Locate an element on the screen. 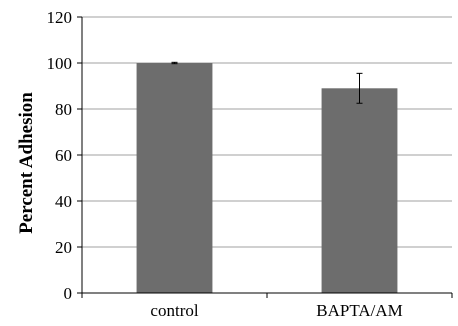 This screenshot has width=458, height=326. y-tick-label: 120 is located at coordinates (60, 17).